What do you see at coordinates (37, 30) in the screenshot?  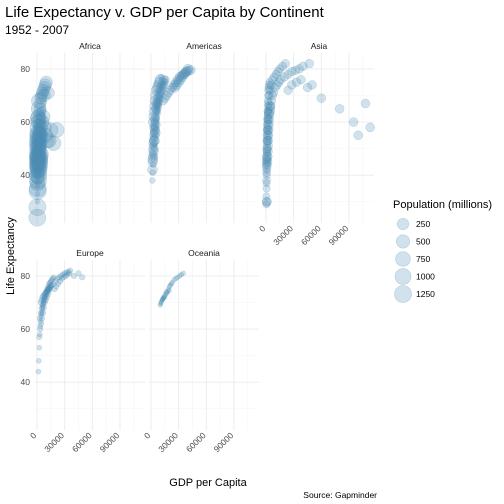 I see `chart-subtitle: 1952 - 2007` at bounding box center [37, 30].